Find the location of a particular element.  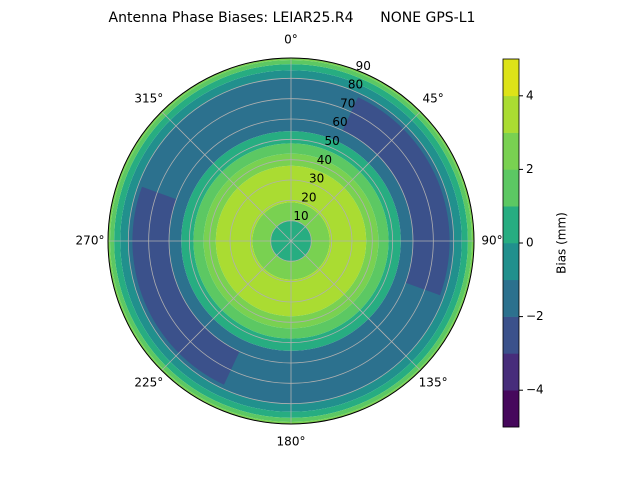

azimuth-tick-label: 90° is located at coordinates (491, 241).